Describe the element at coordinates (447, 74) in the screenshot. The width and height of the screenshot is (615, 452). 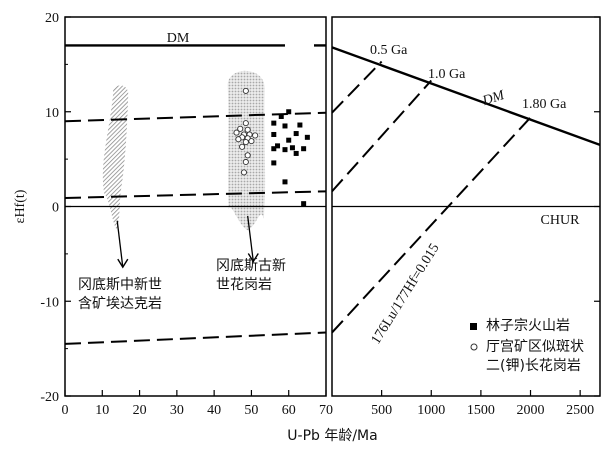
I see `label-1.0ga: 1.0 Ga` at that location.